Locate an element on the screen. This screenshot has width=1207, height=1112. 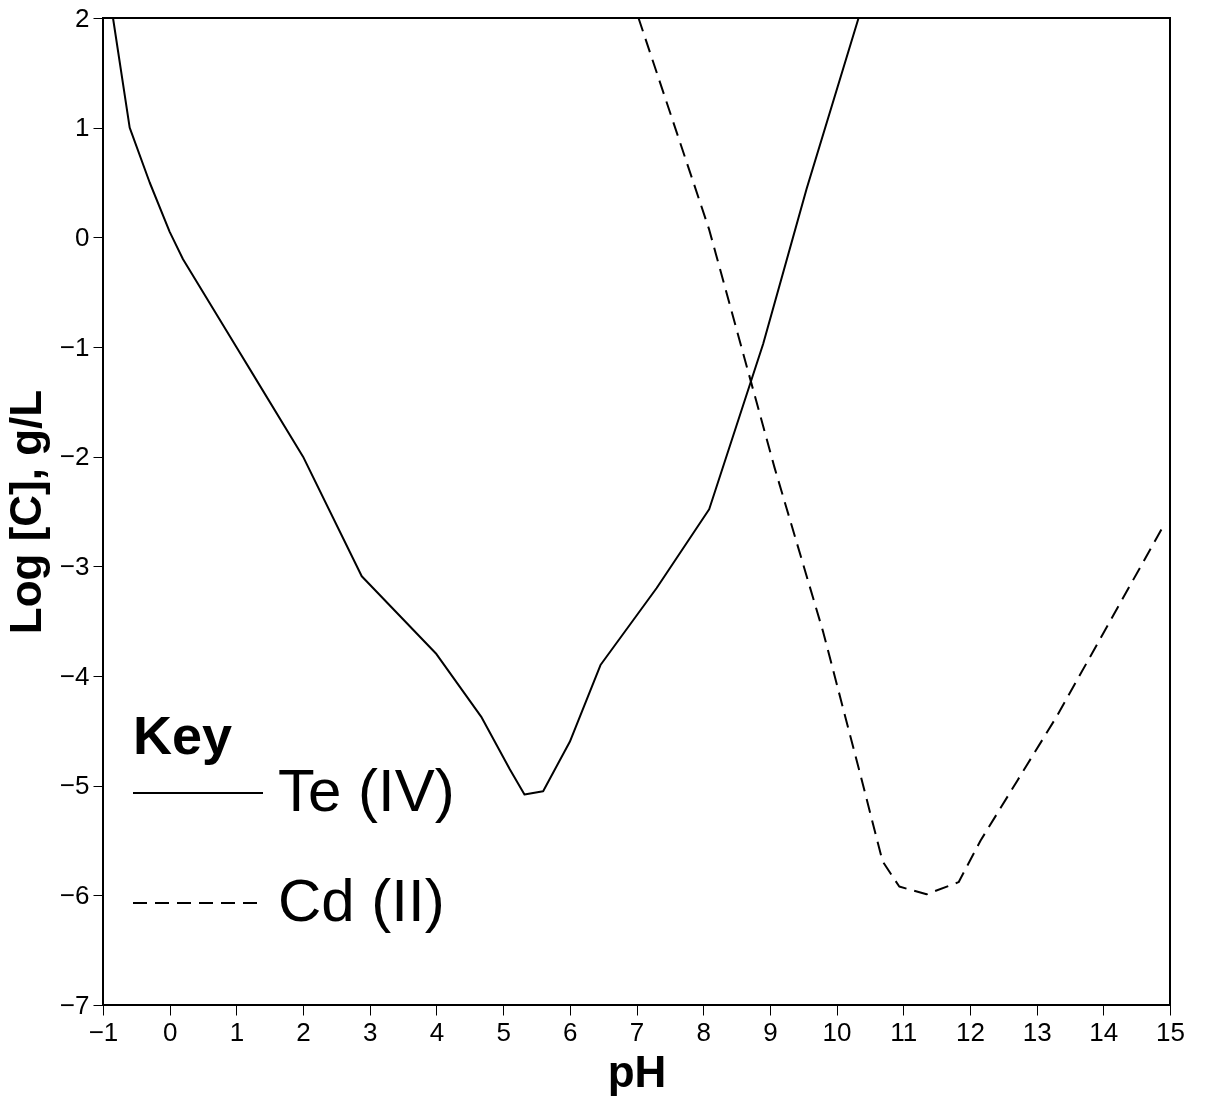
x-tick-label: 15 is located at coordinates (1170, 1031).